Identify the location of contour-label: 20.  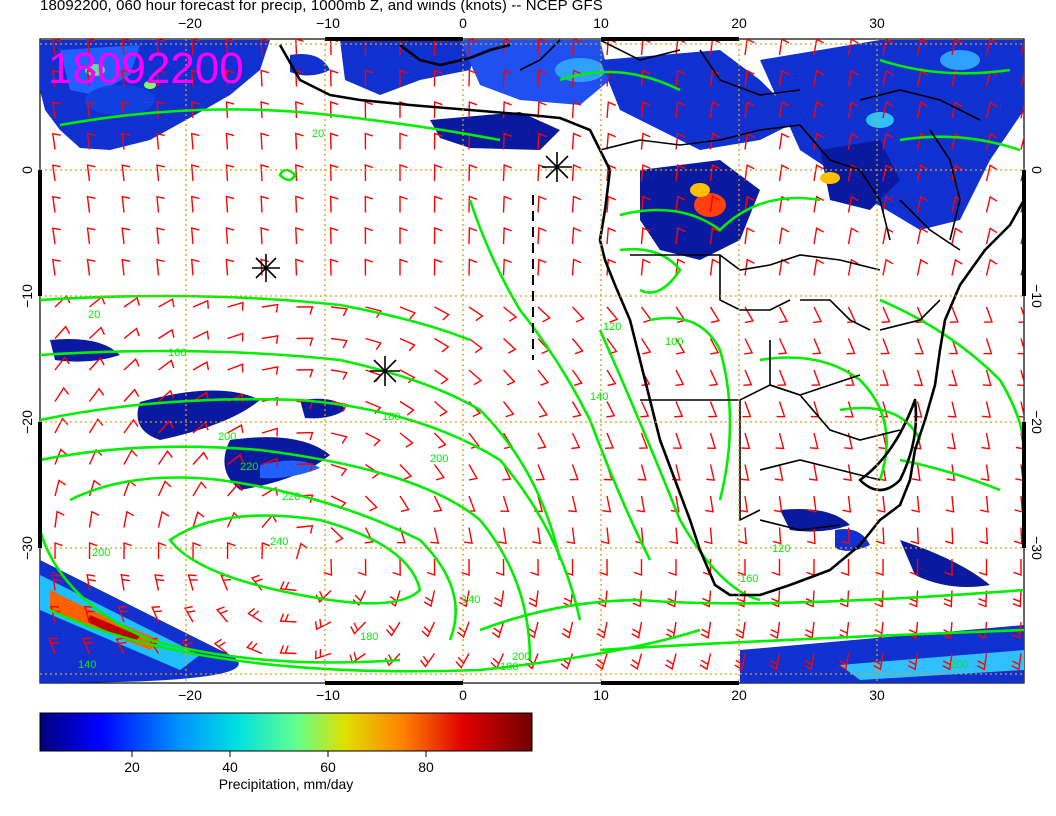
(94, 315).